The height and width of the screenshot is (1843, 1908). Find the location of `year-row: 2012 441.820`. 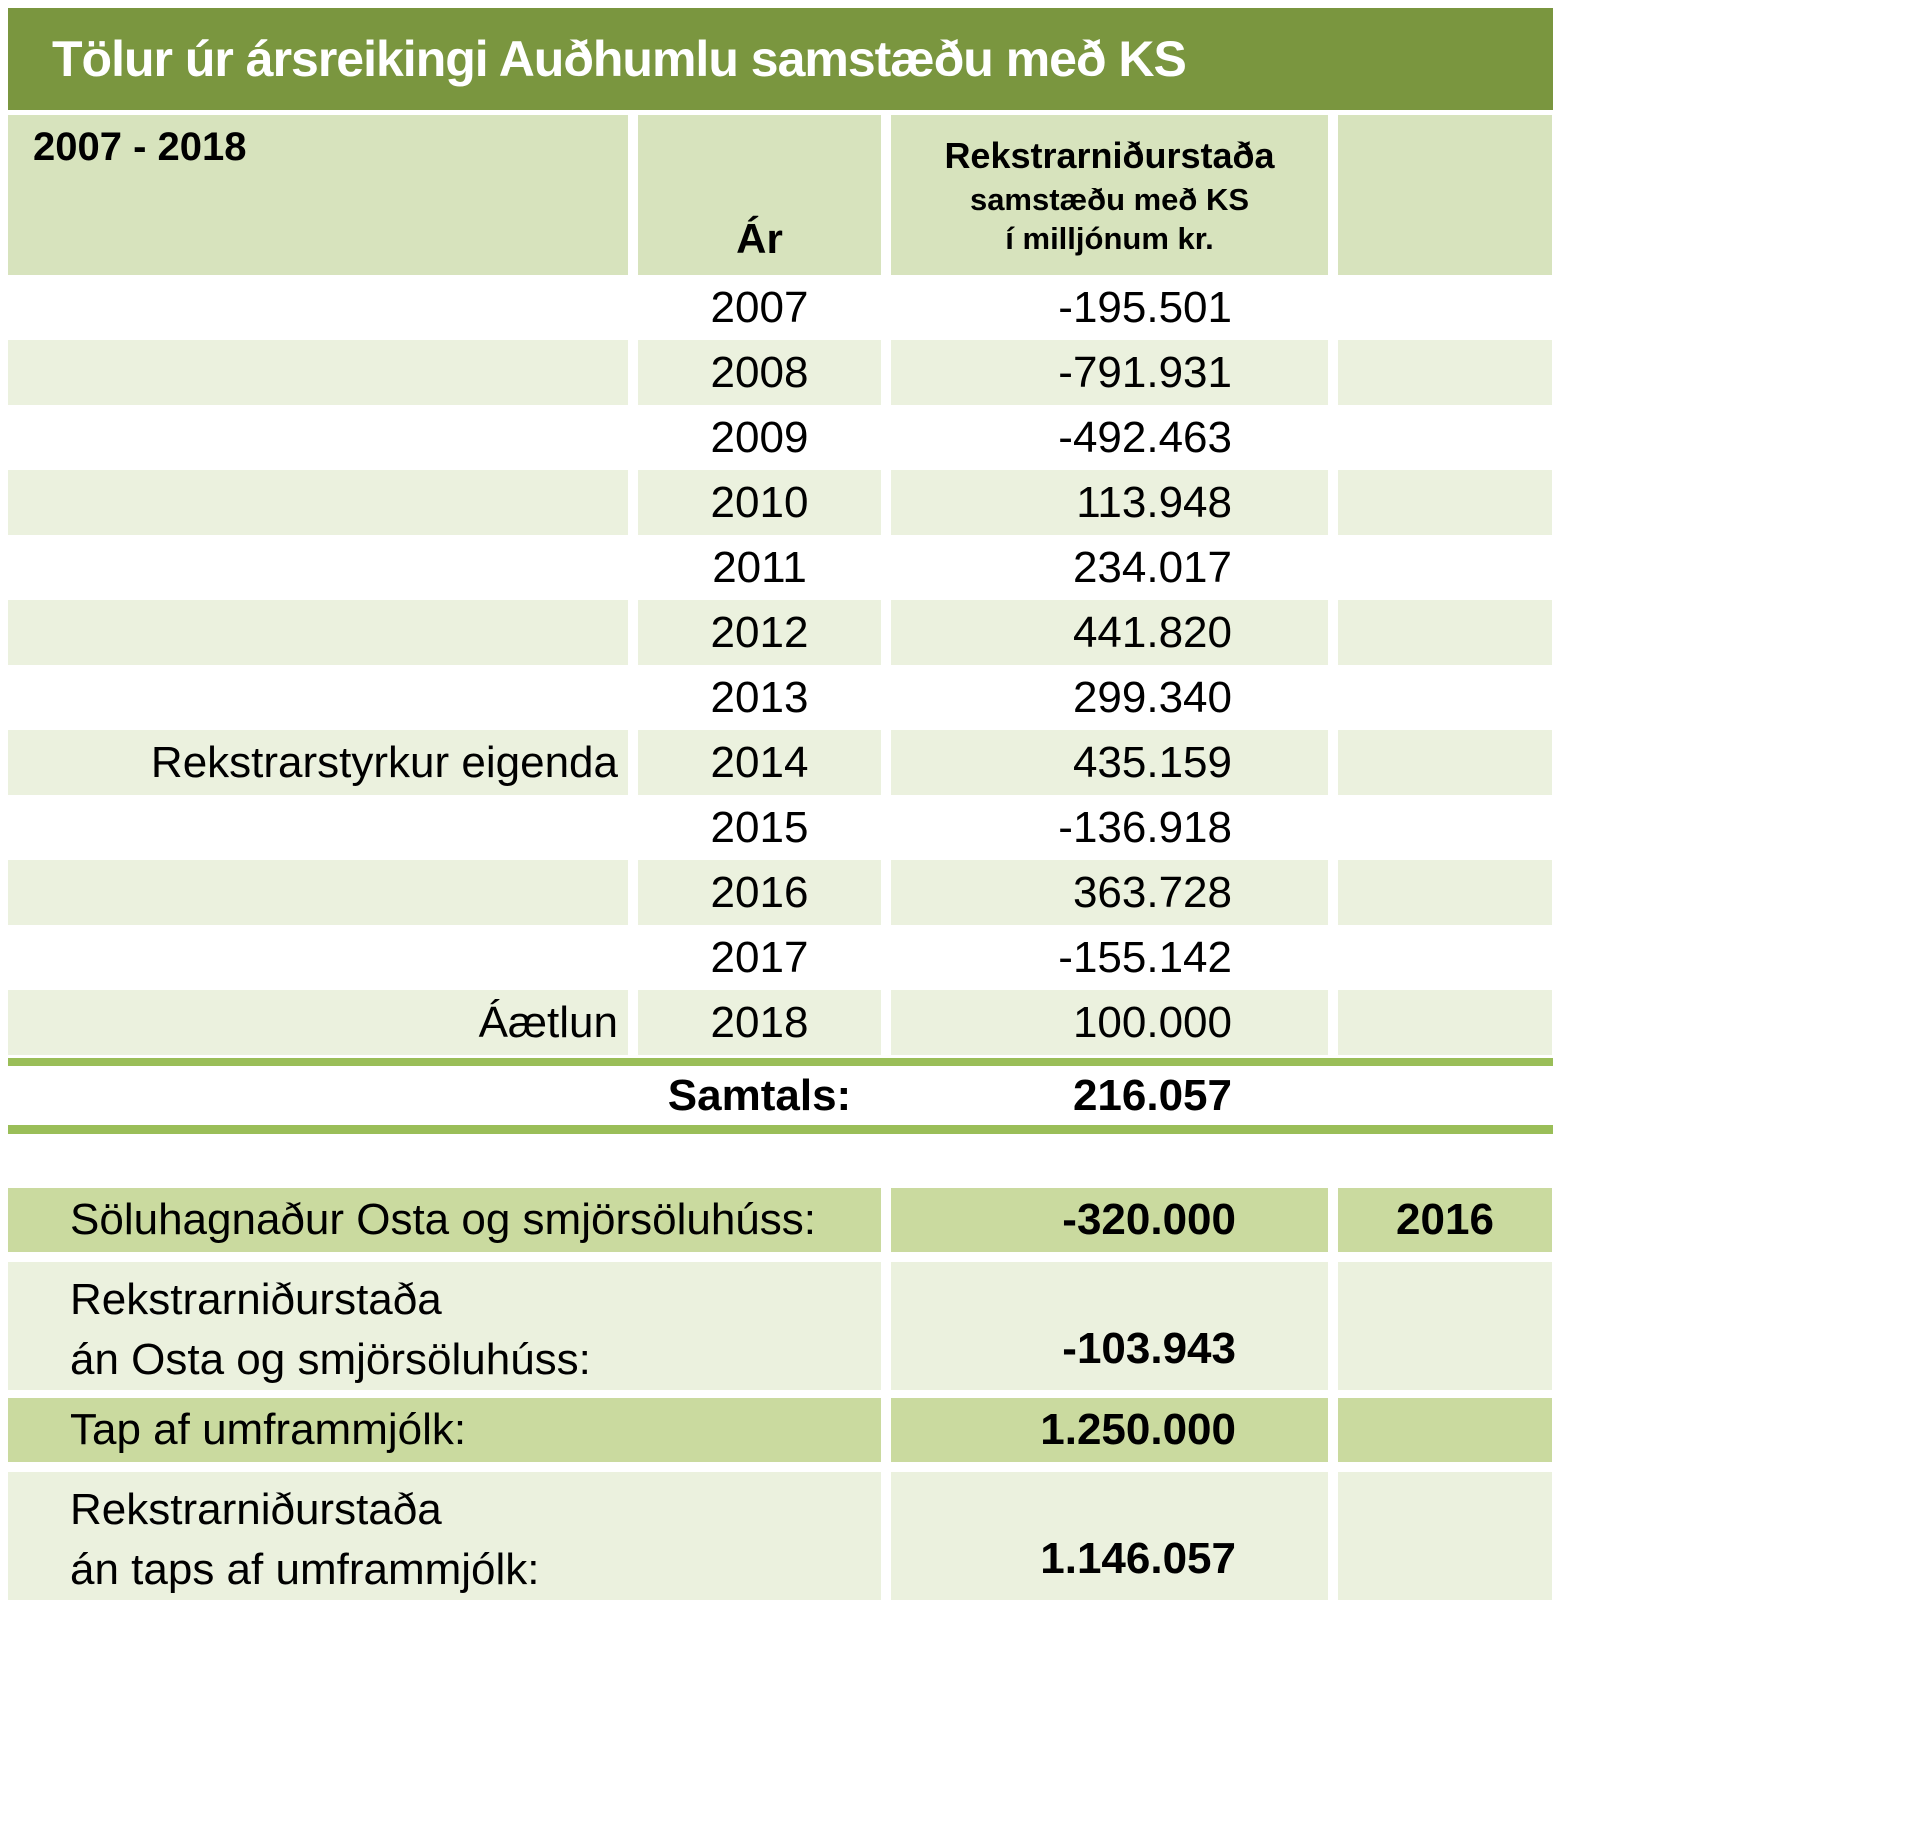

year-row: 2012 441.820 is located at coordinates (780, 632).